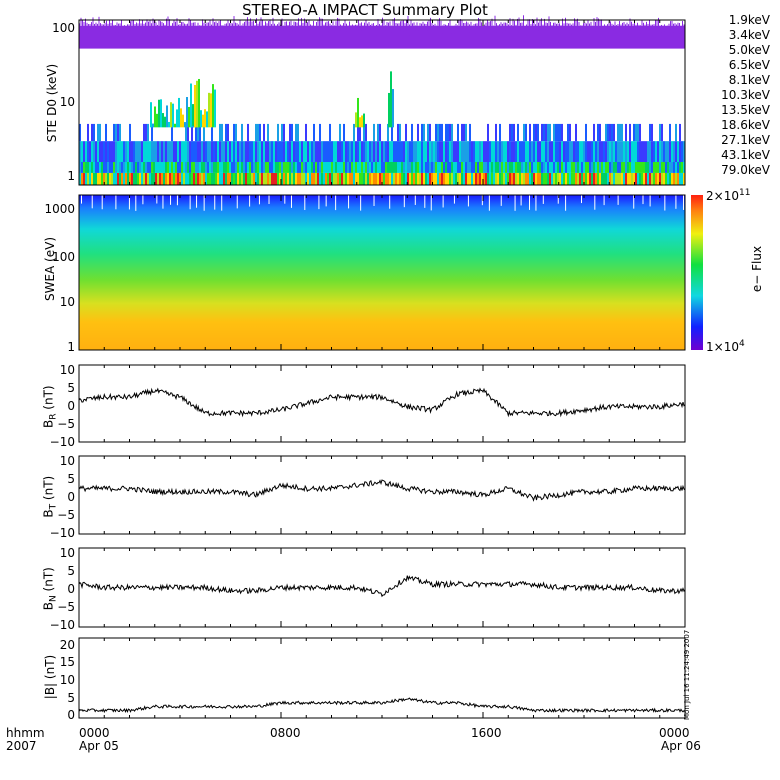  What do you see at coordinates (745, 125) in the screenshot?
I see `legend-item: 18.6keV` at bounding box center [745, 125].